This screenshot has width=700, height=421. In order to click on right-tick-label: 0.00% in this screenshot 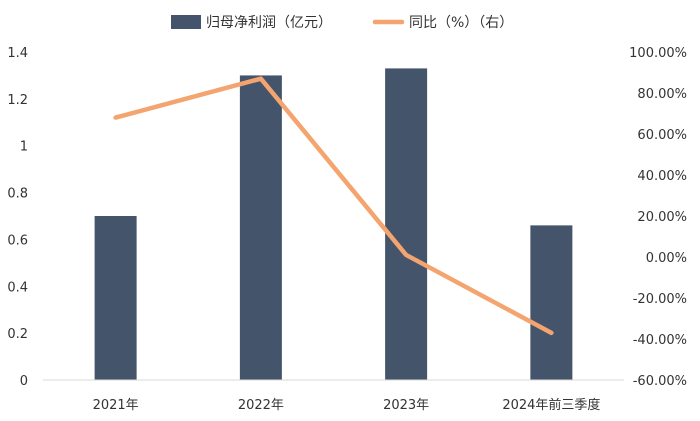, I will do `click(666, 258)`.